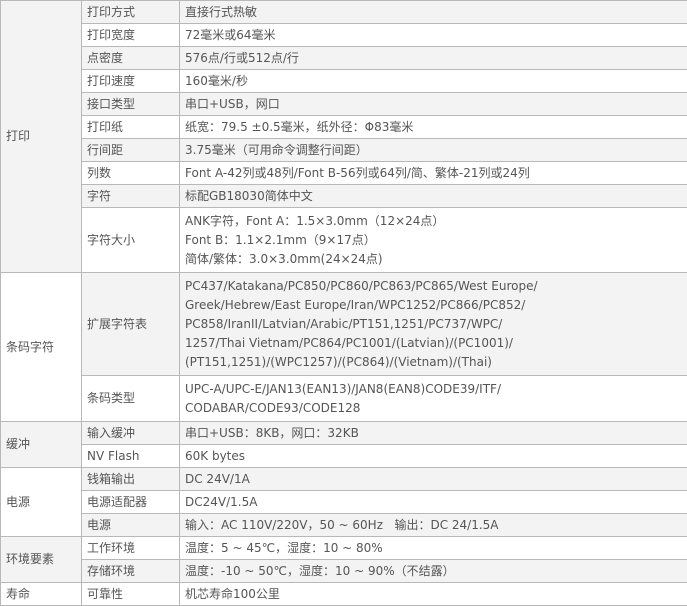  I want to click on spec-value: 160毫米/秒, so click(433, 81).